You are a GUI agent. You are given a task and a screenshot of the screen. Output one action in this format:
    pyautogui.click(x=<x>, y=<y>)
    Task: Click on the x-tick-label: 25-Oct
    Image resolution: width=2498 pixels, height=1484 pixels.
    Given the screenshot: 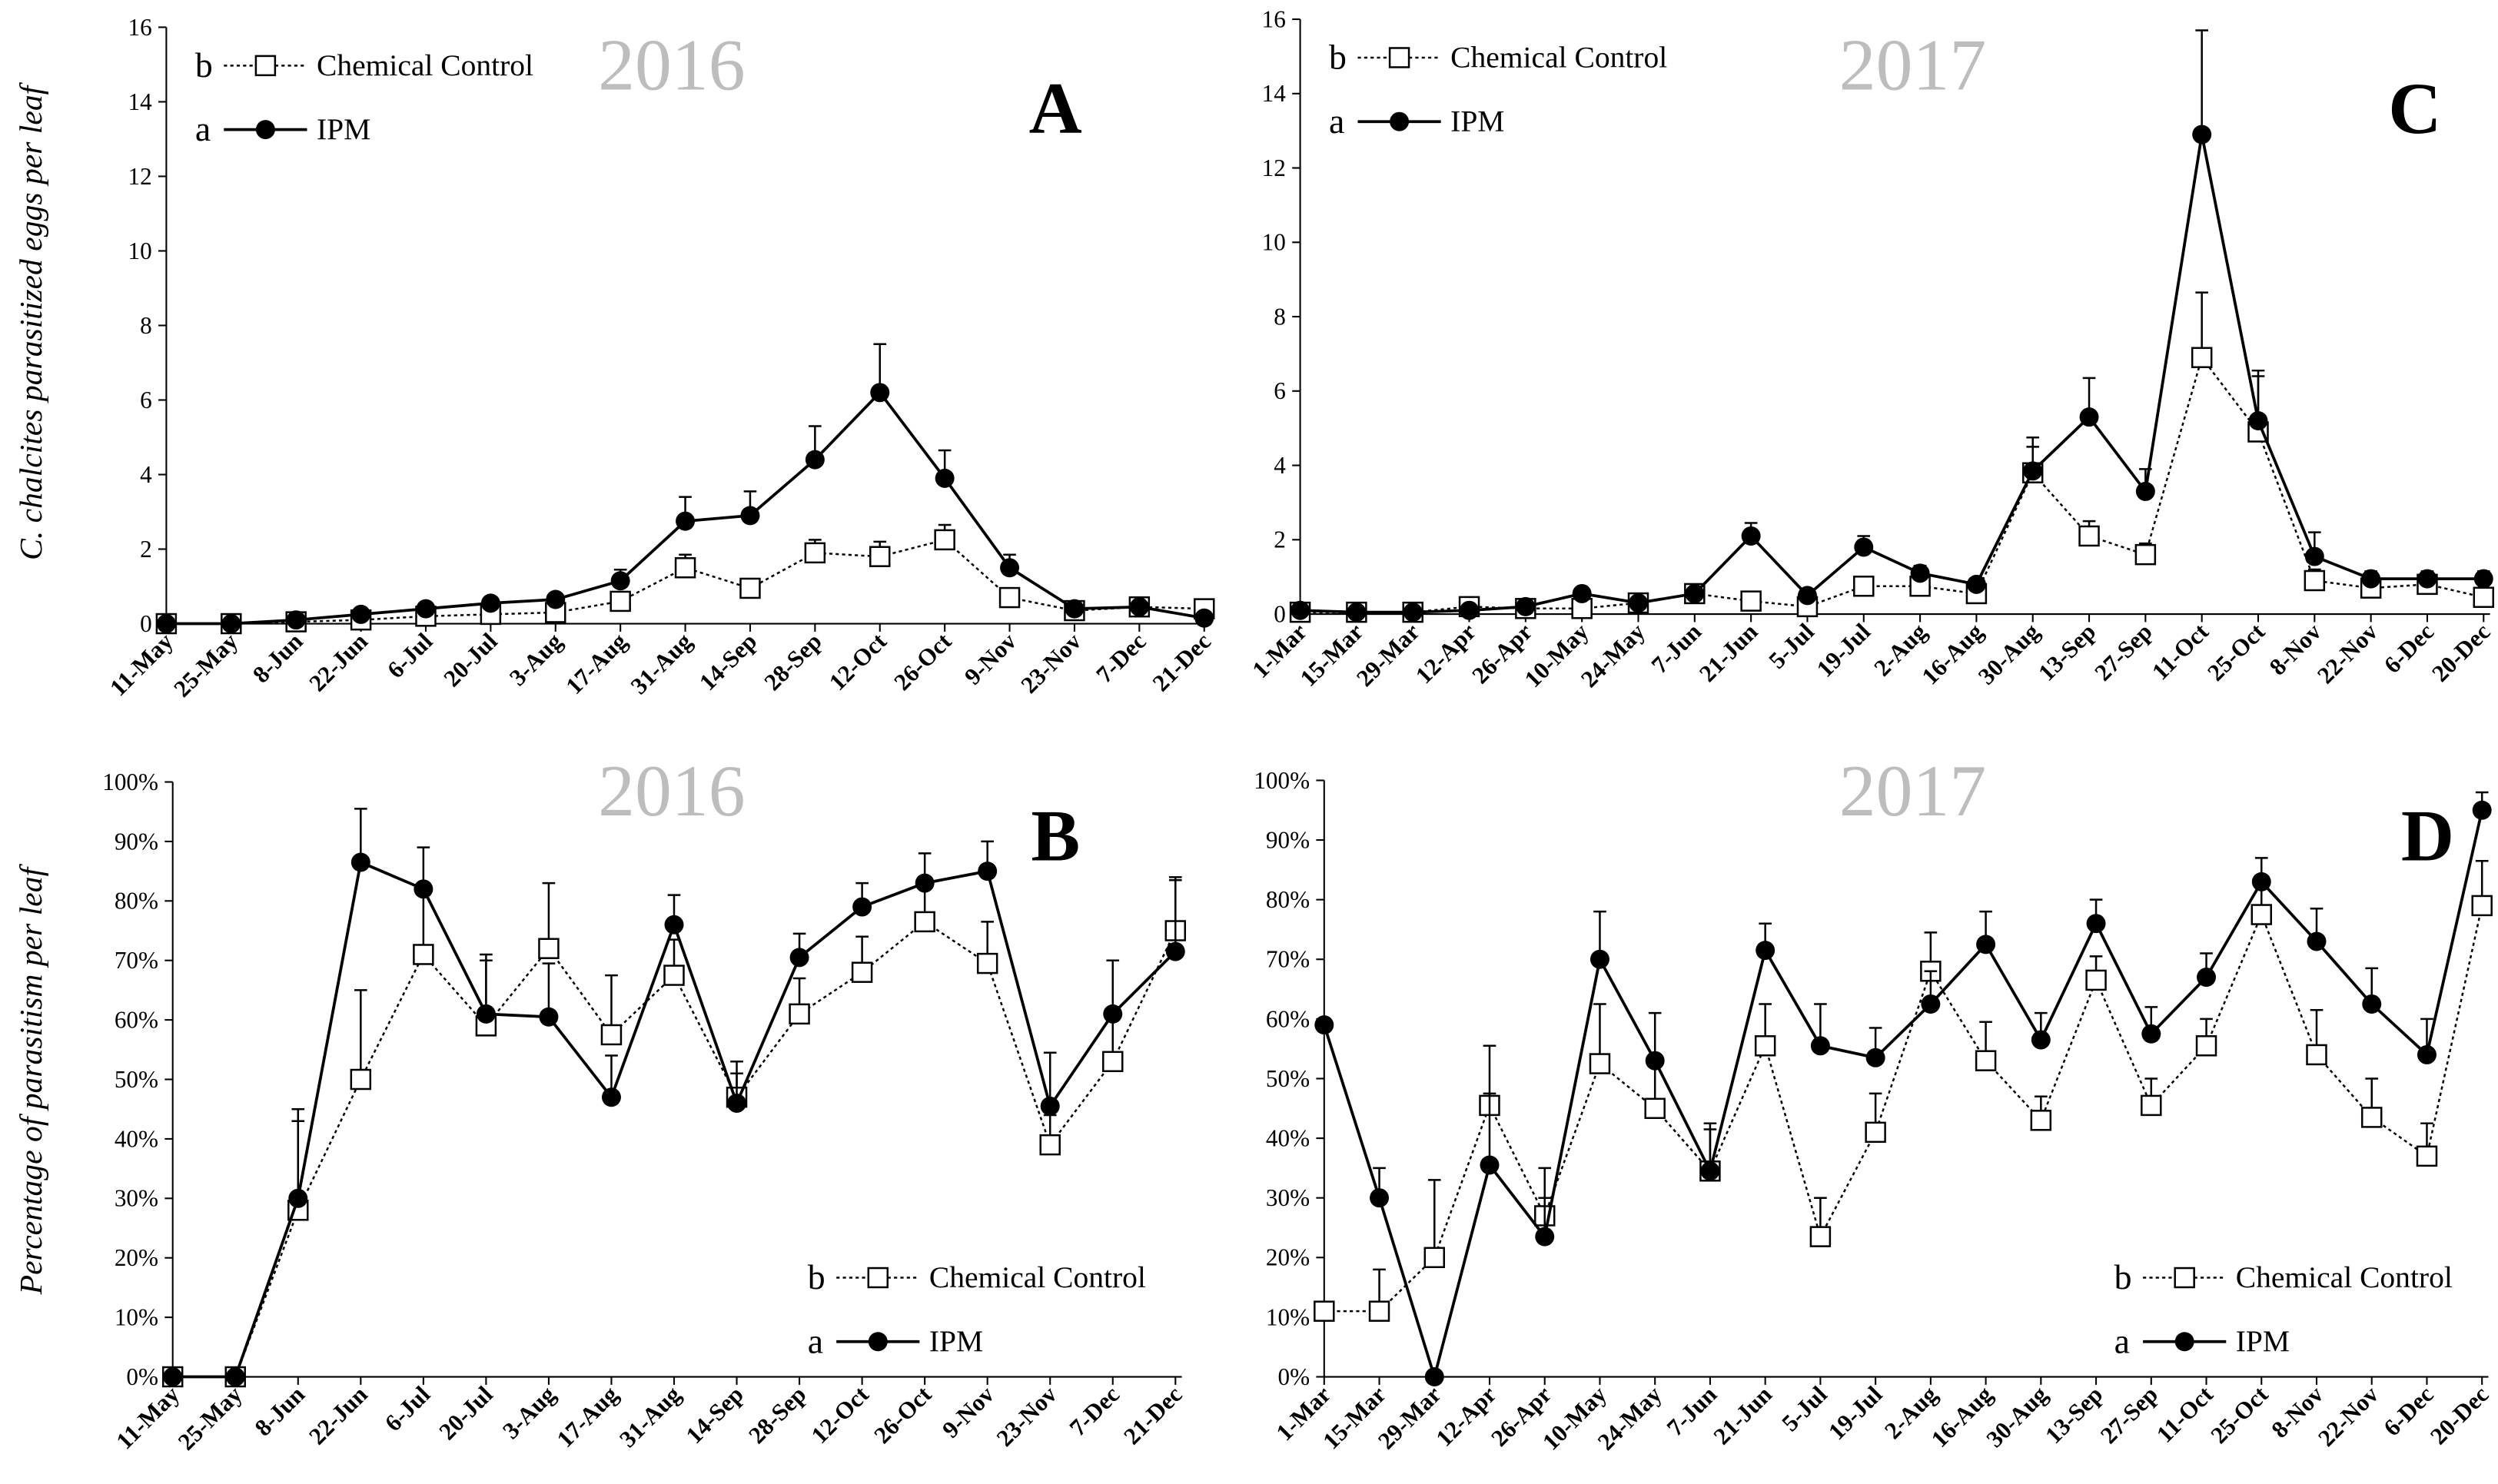 What is the action you would take?
    pyautogui.click(x=2239, y=1414)
    